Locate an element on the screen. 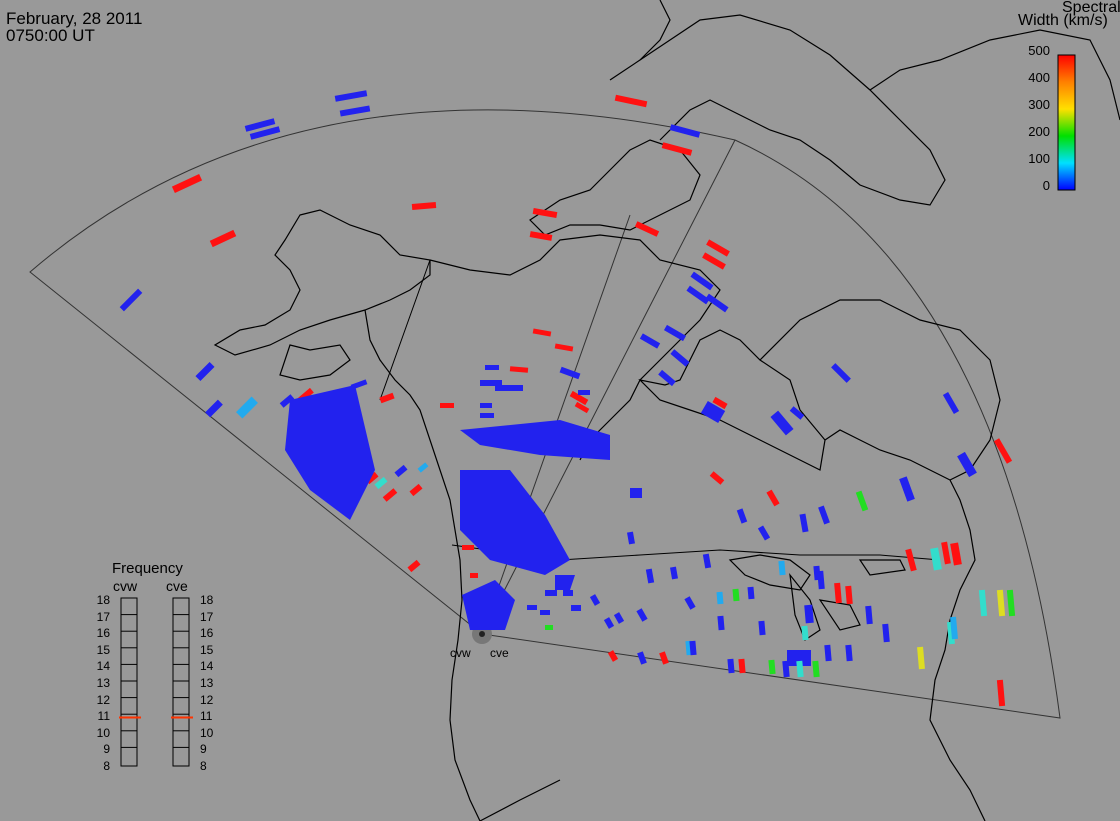 The height and width of the screenshot is (821, 1120). frequency-level-label: 9 is located at coordinates (106, 749).